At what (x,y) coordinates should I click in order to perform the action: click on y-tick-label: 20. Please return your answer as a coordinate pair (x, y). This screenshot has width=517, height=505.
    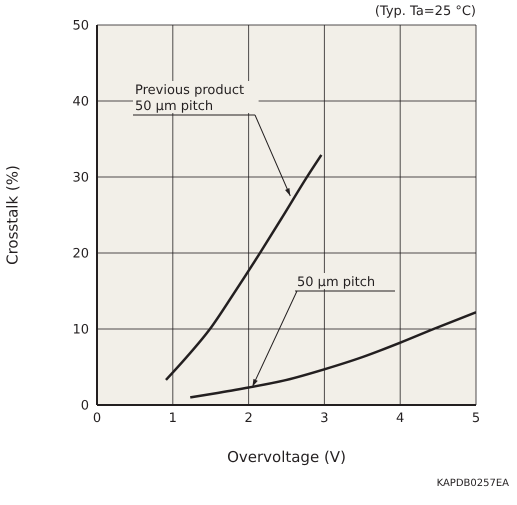
    Looking at the image, I should click on (80, 254).